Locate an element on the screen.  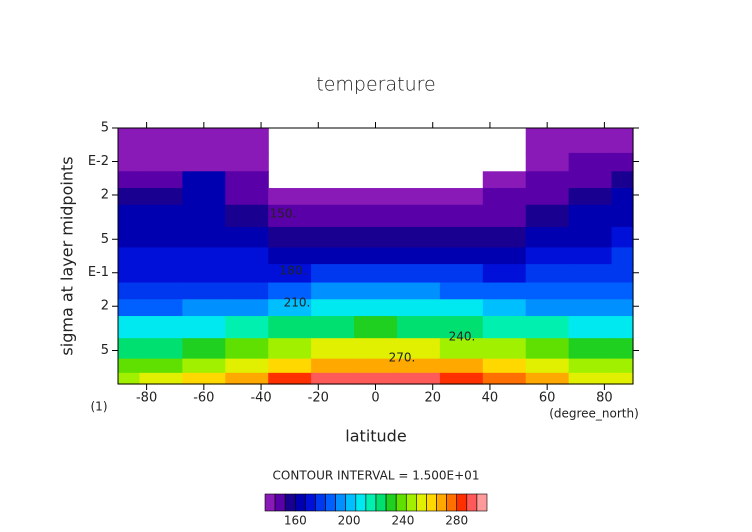
x-tick-label: -80 is located at coordinates (146, 398).